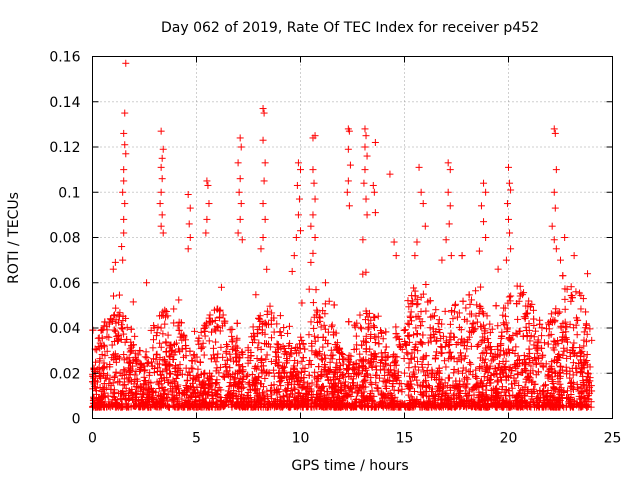 The width and height of the screenshot is (640, 480). Describe the element at coordinates (92, 439) in the screenshot. I see `x-tick-label: 0` at that location.